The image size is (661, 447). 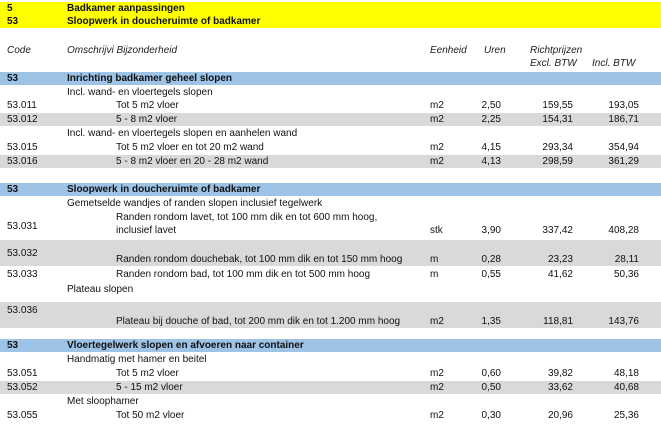 I want to click on item-price-excl: 337,42, so click(x=557, y=230).